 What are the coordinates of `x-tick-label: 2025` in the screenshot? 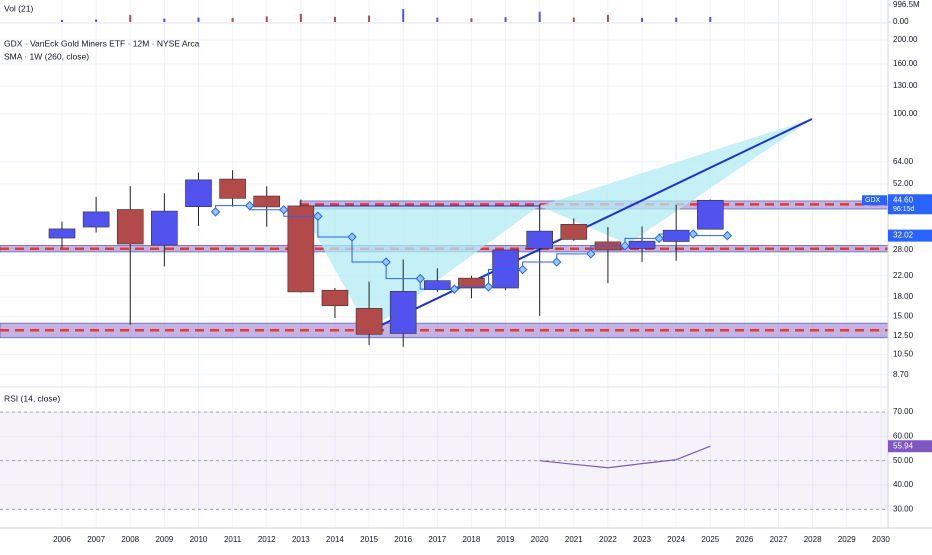 It's located at (710, 539).